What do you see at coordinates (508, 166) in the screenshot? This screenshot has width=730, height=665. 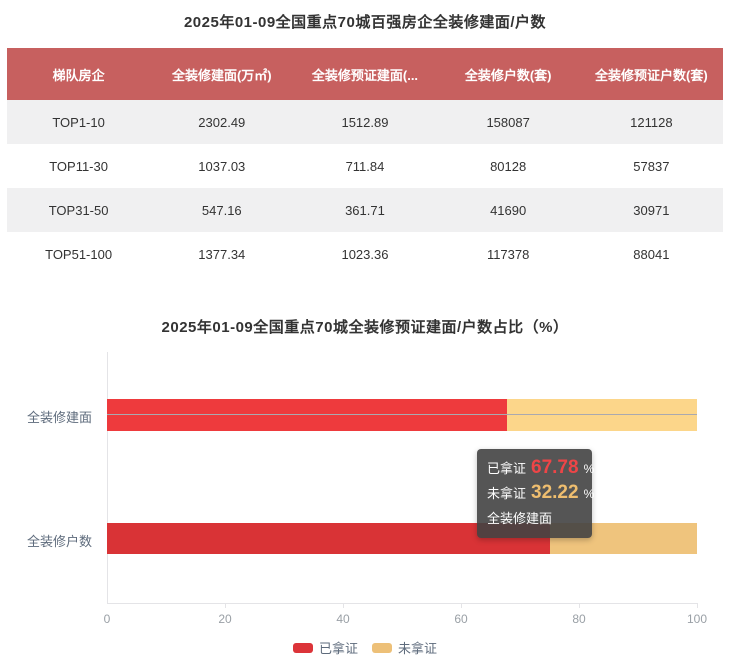 I see `cell-units: 80128` at bounding box center [508, 166].